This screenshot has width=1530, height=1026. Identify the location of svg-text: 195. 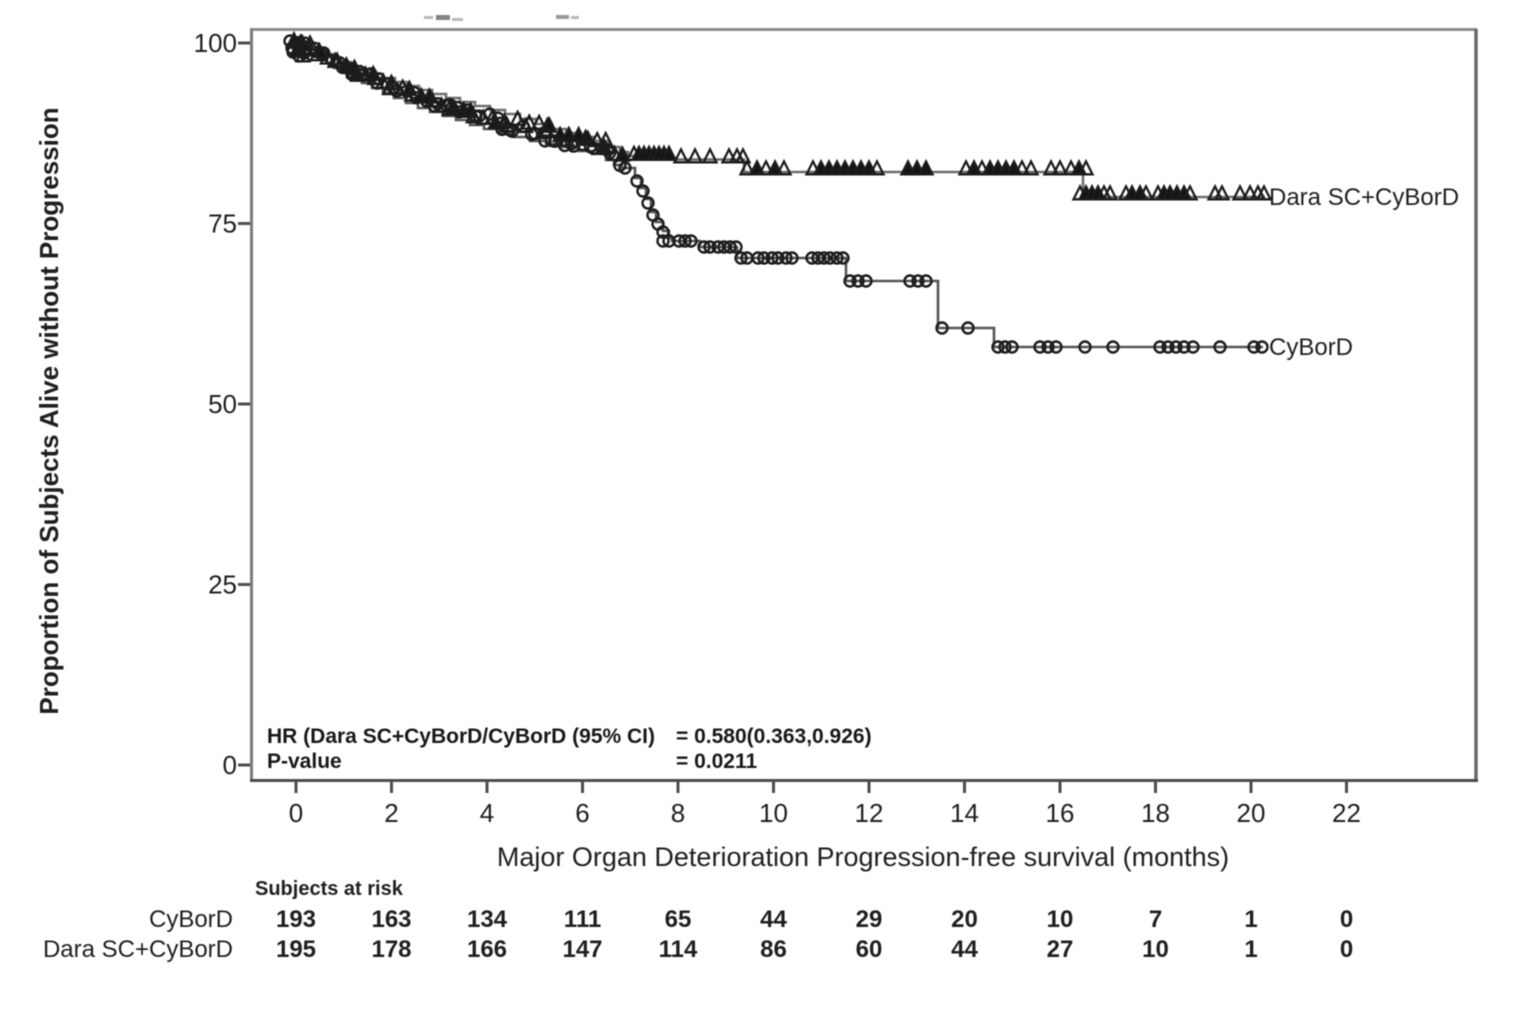
(296, 949).